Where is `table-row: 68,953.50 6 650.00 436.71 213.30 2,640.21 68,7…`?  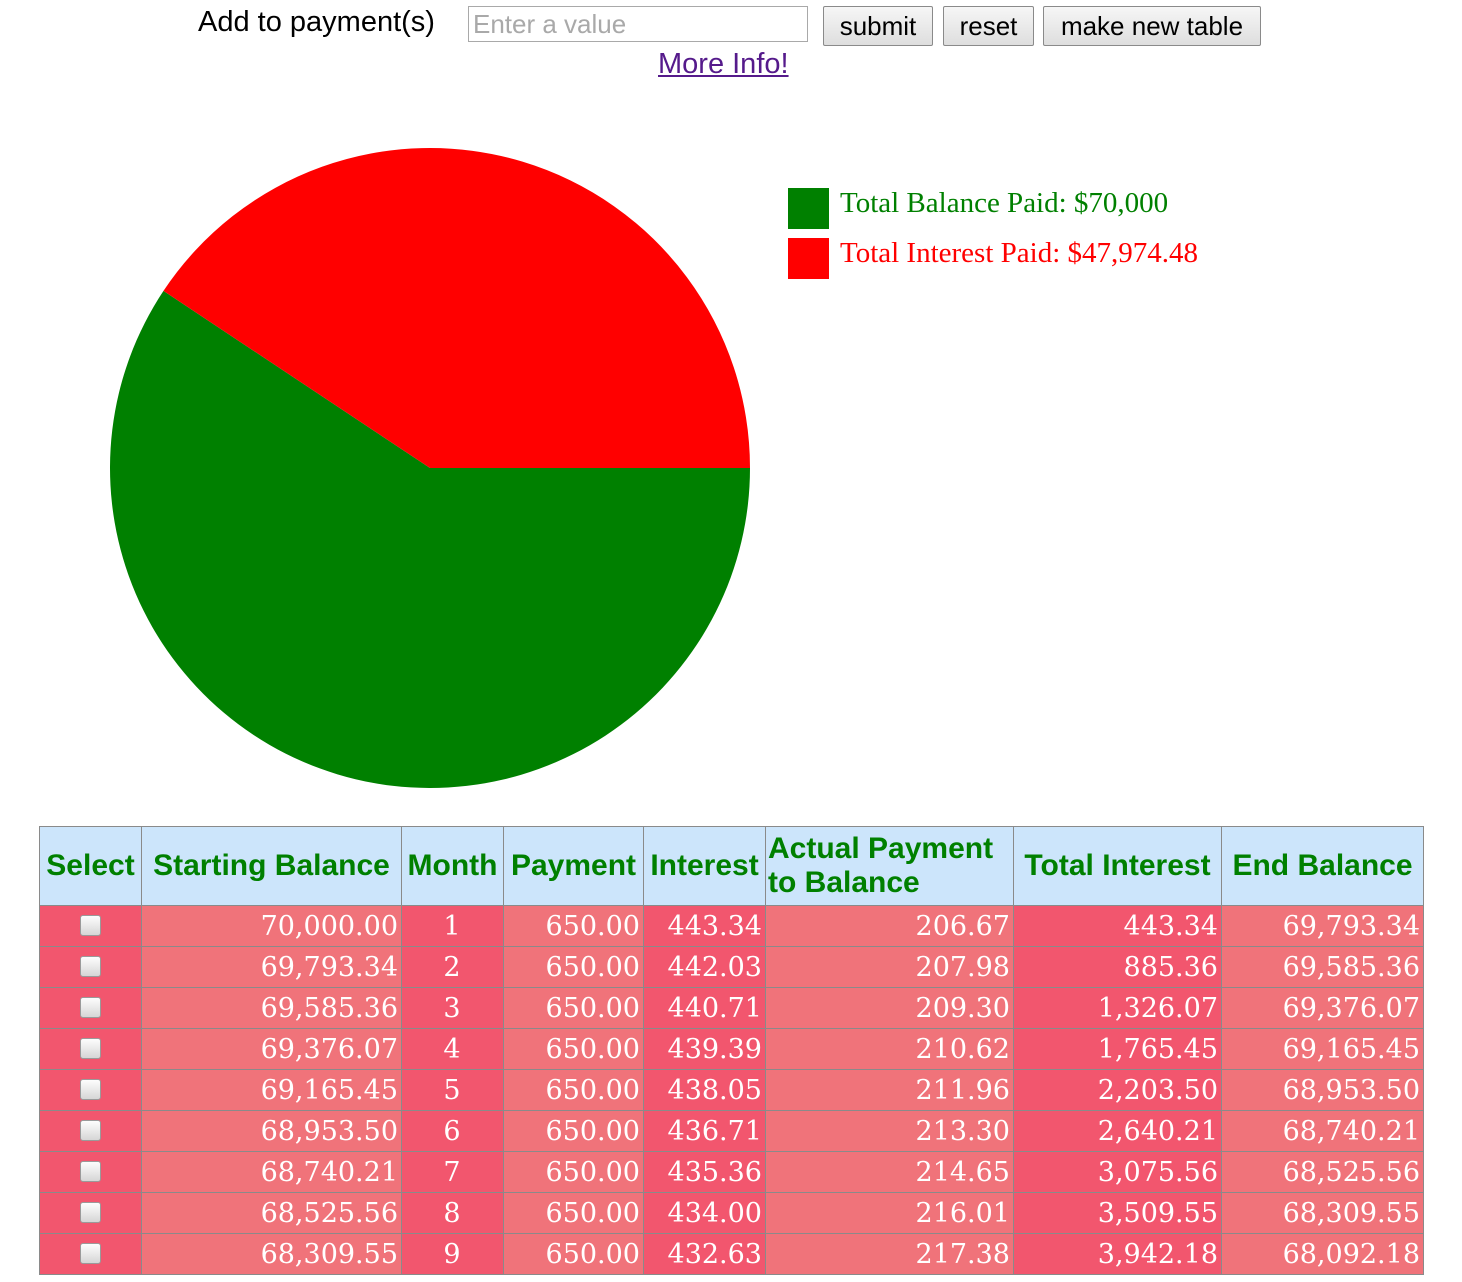
table-row: 68,953.50 6 650.00 436.71 213.30 2,640.21 68,7… is located at coordinates (731, 1131).